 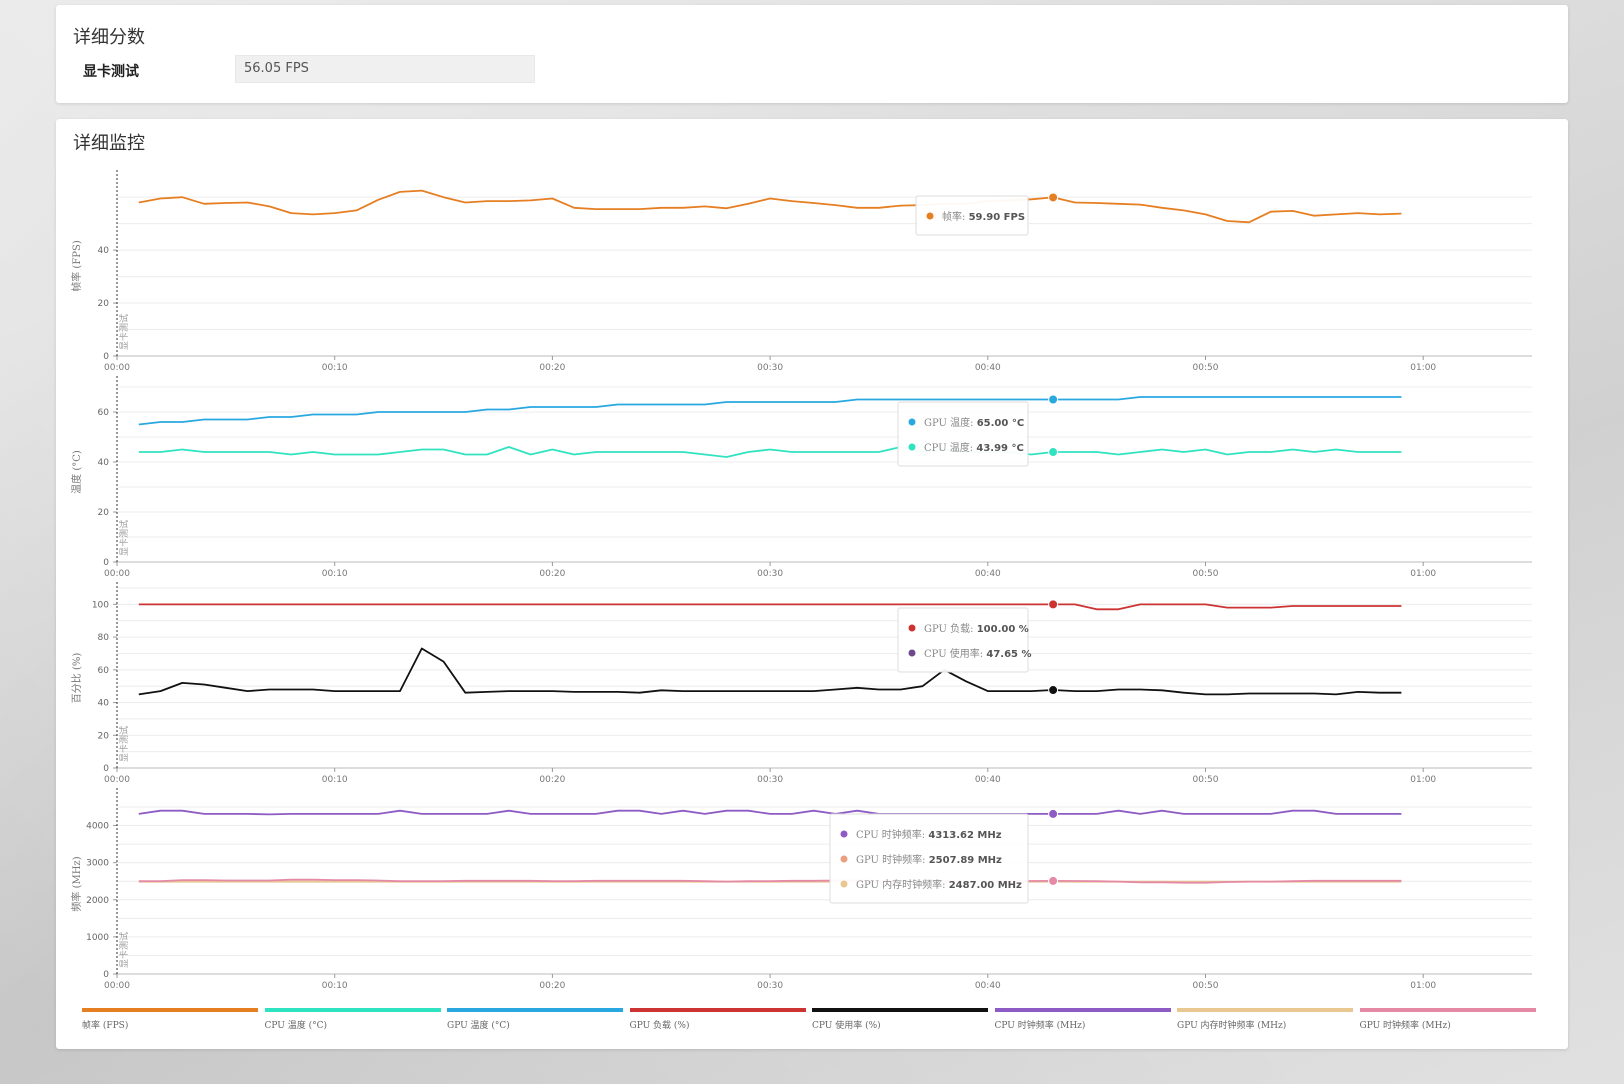 What do you see at coordinates (1405, 1026) in the screenshot?
I see `legend-label: GPU 时钟频率 (MHz)` at bounding box center [1405, 1026].